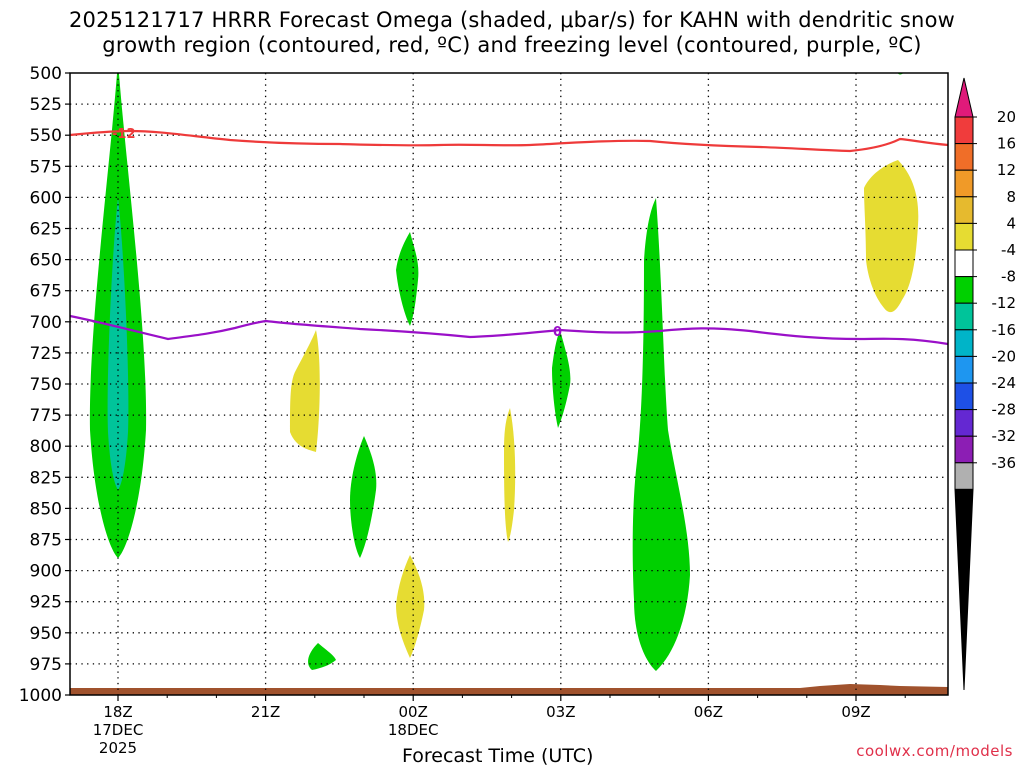 This screenshot has width=1024, height=768. I want to click on y-tick-label: 750, so click(46, 385).